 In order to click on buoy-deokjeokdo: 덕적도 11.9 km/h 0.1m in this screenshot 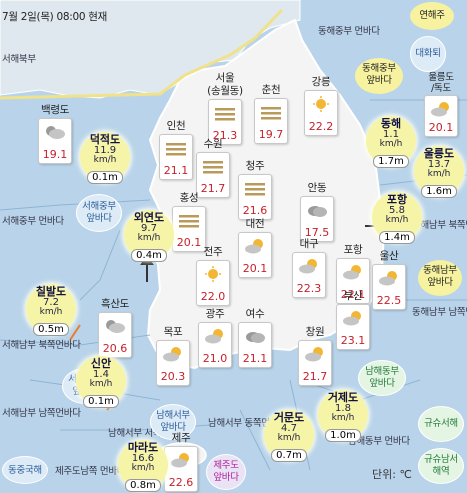, I will do `click(105, 158)`.